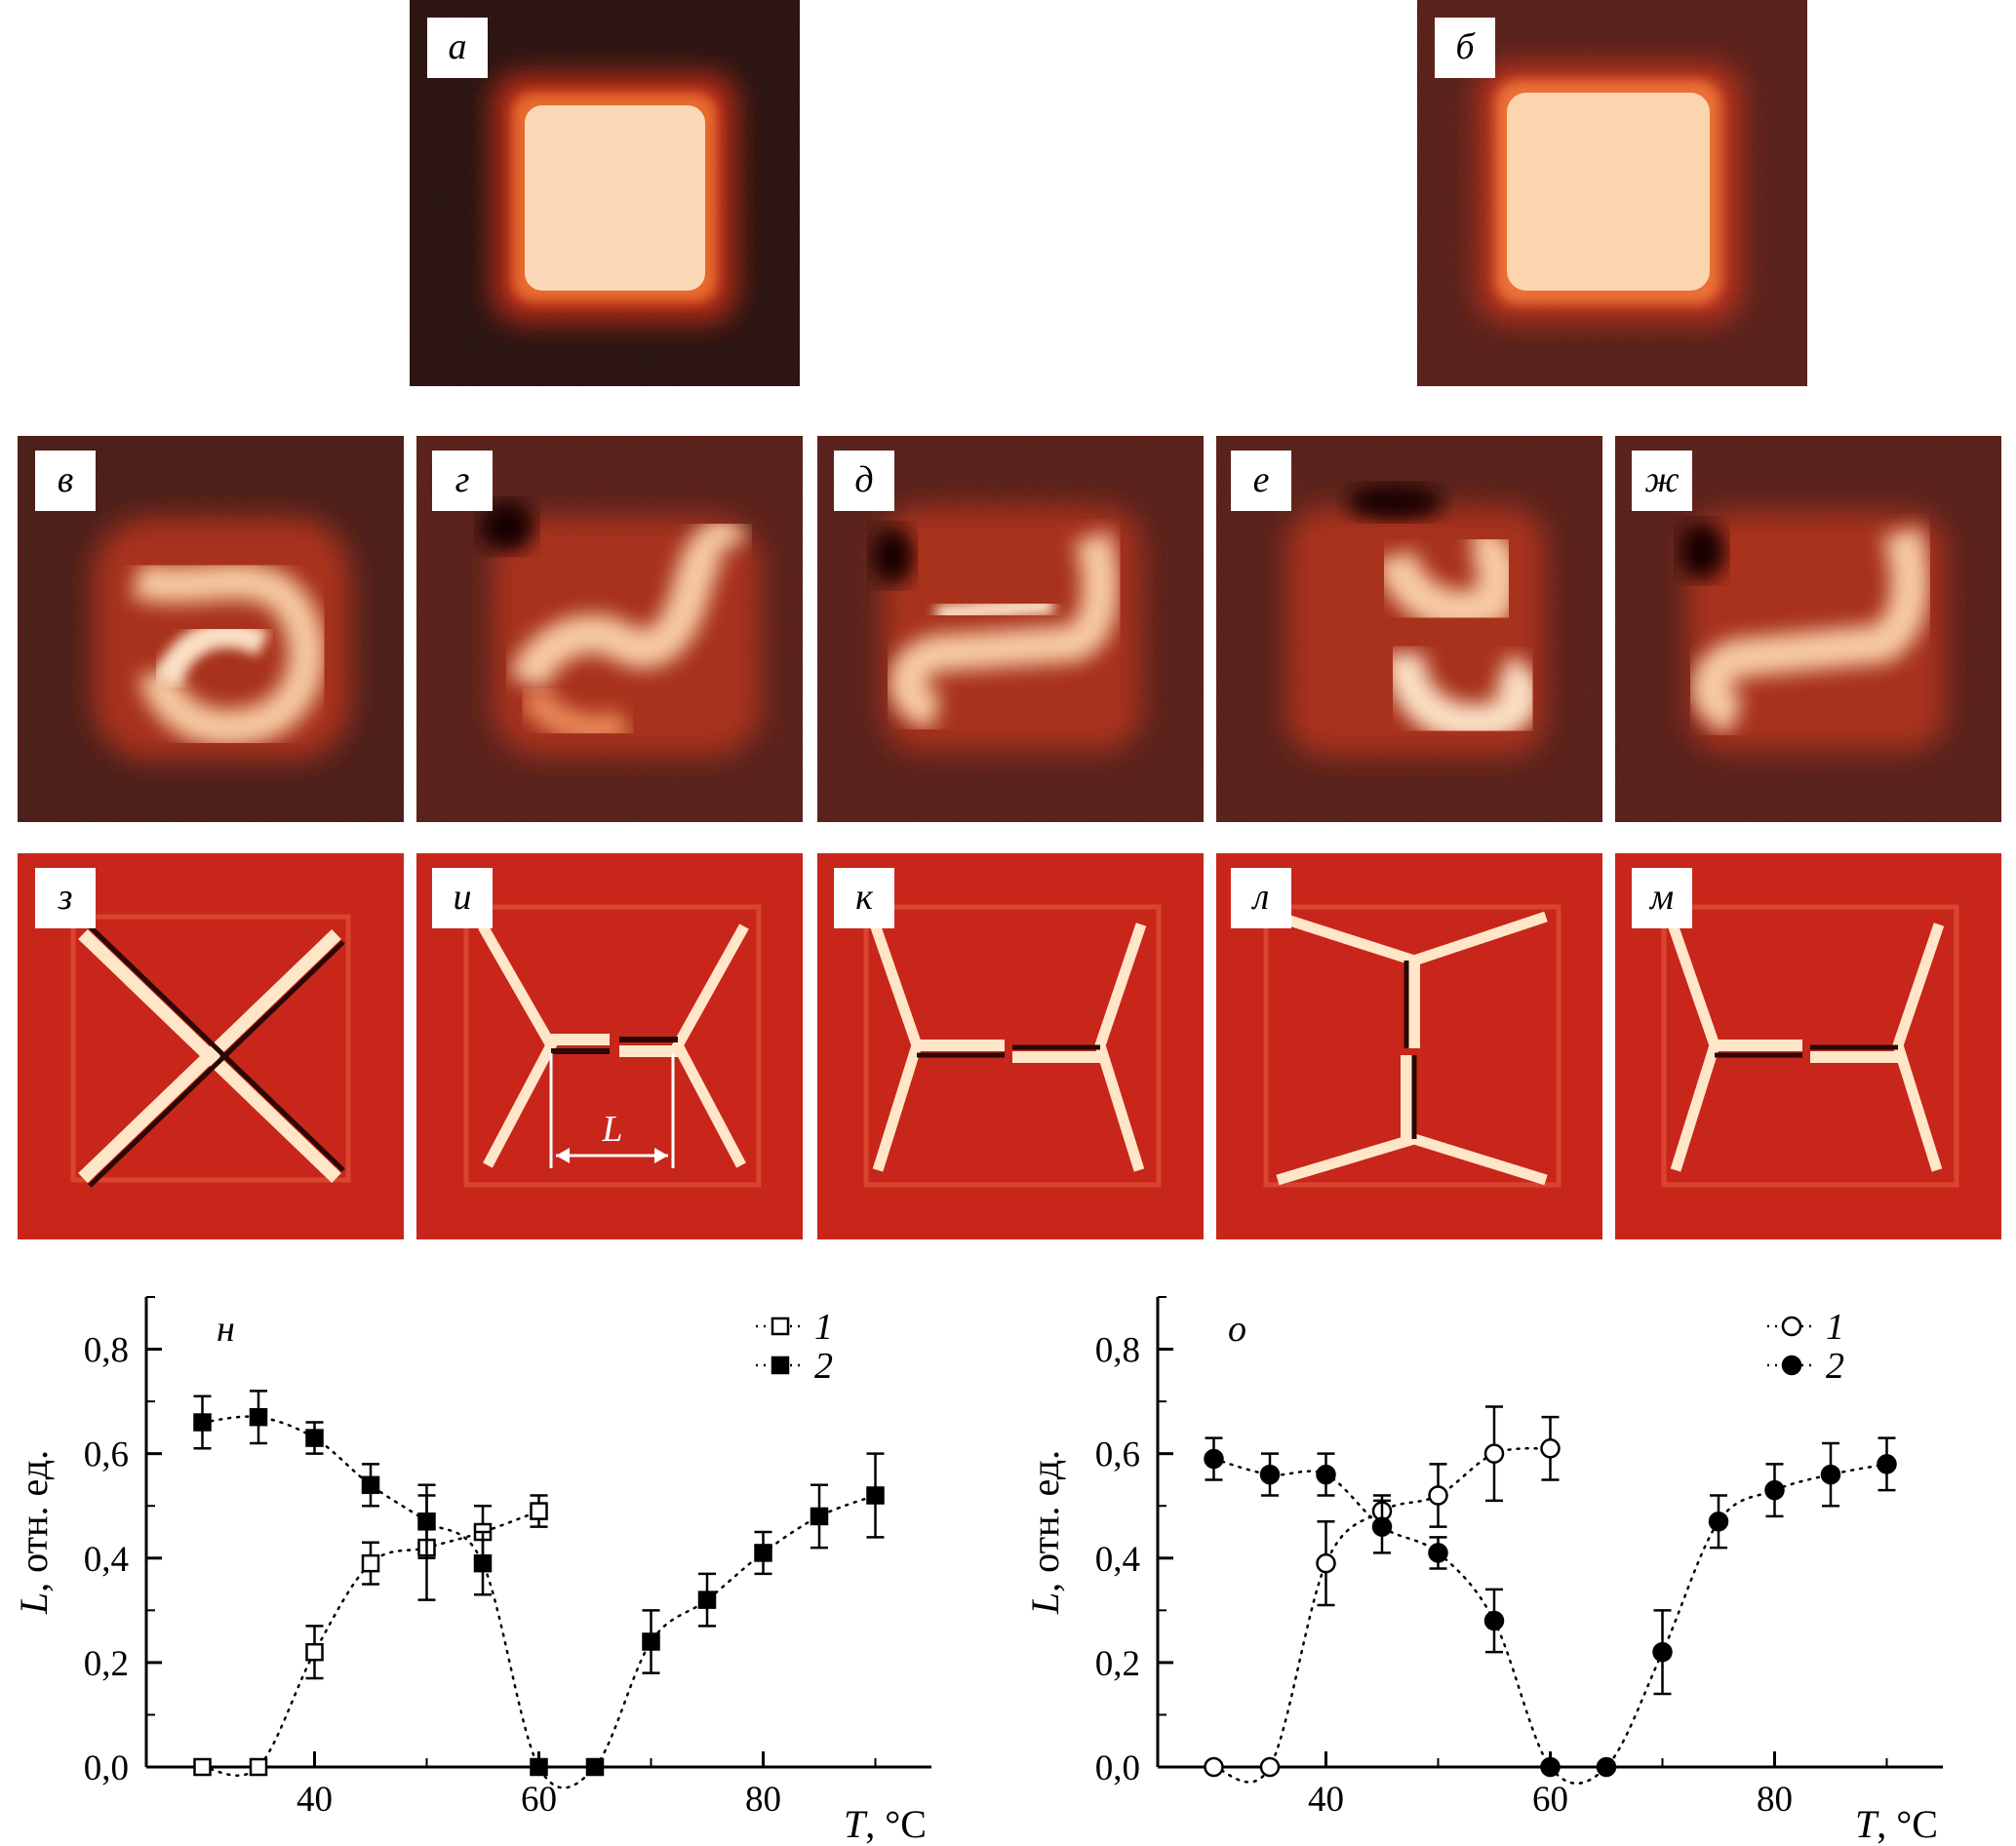 This screenshot has width=2016, height=1846. What do you see at coordinates (1792, 1365) in the screenshot?
I see `chart-1-legend-2-marker` at bounding box center [1792, 1365].